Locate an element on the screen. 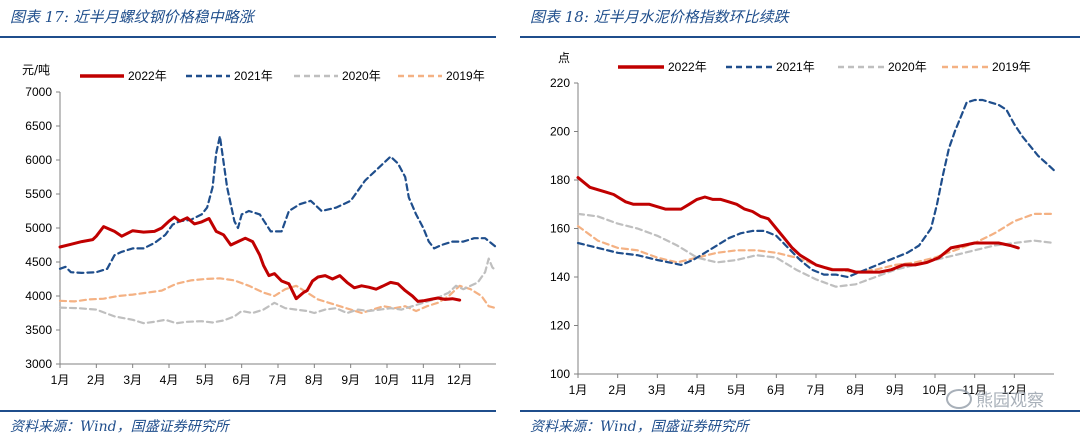 The width and height of the screenshot is (1080, 446). chart-title: 图表 17: 近半月螺纹钢价格稳中略涨 is located at coordinates (132, 17).